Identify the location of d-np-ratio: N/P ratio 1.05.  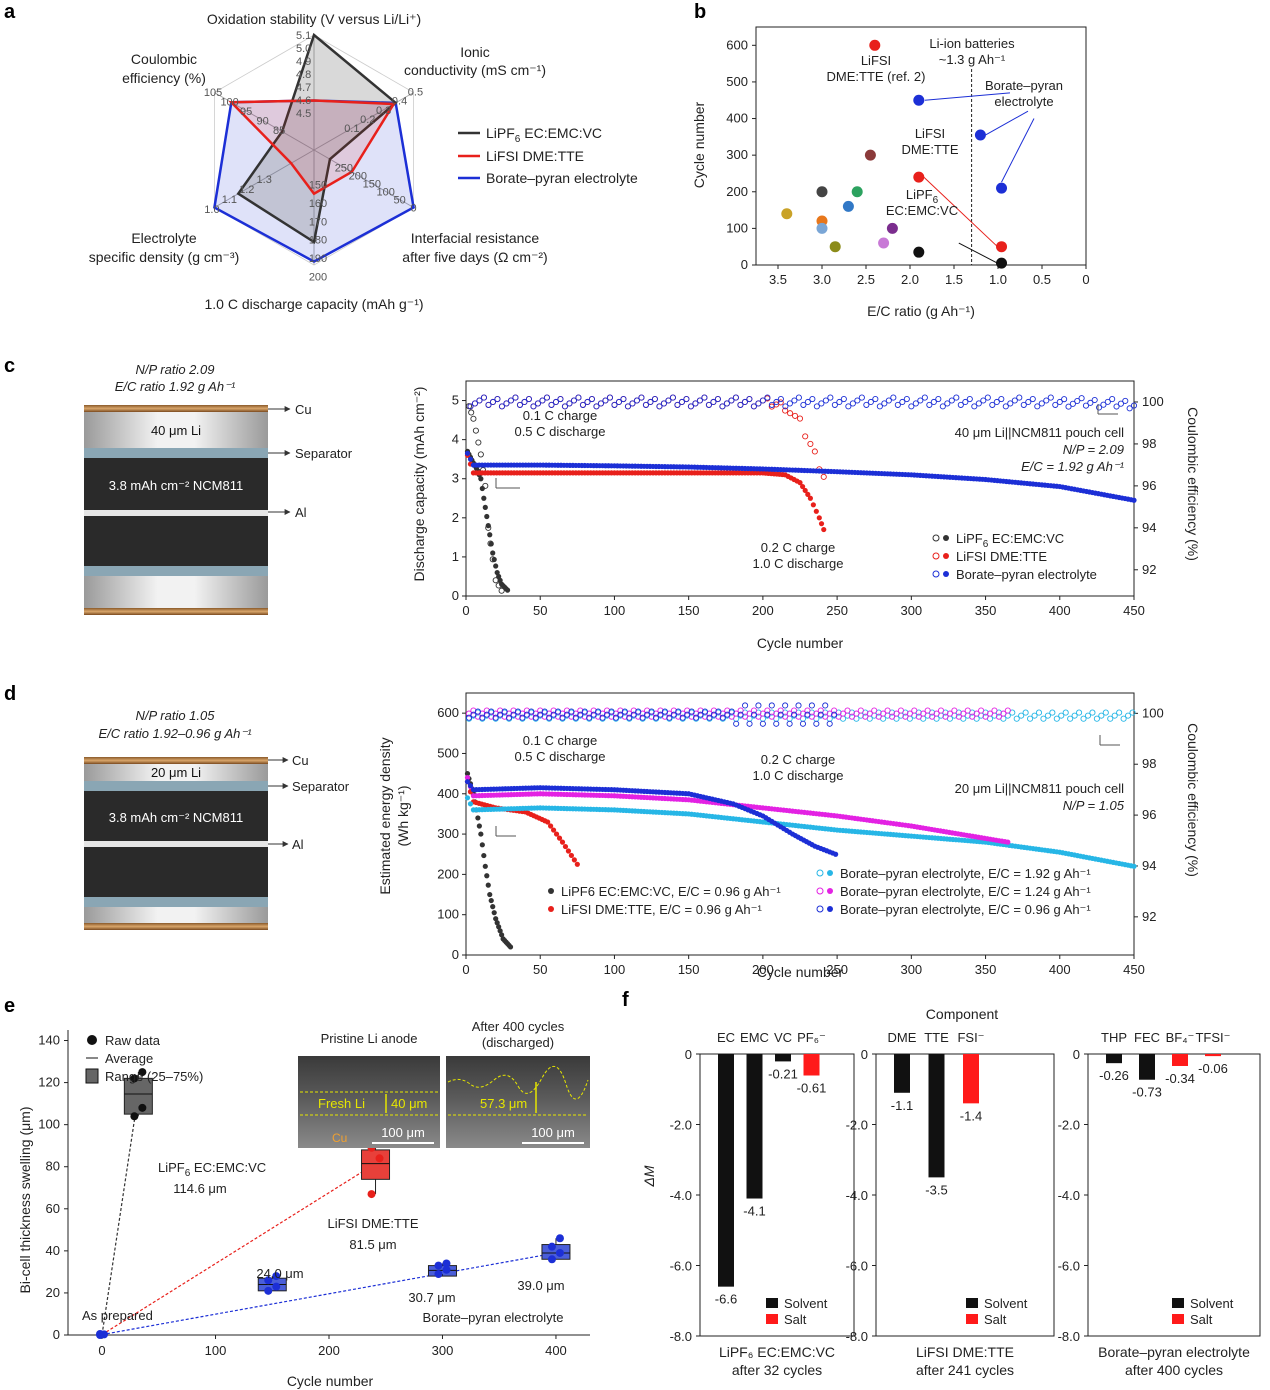
(175, 715).